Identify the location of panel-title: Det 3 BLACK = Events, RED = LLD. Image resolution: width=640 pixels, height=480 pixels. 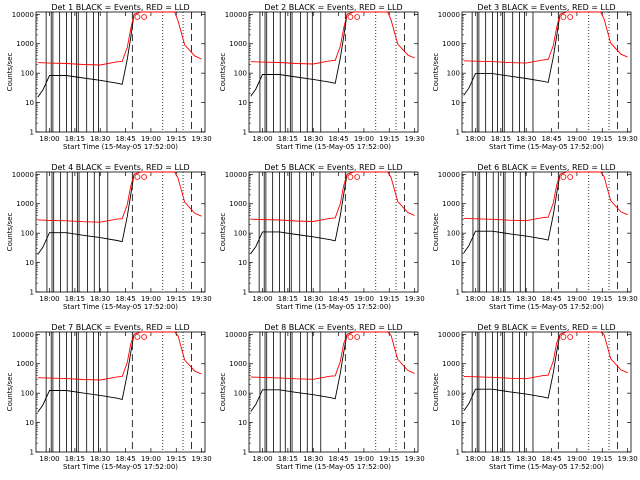
(546, 7).